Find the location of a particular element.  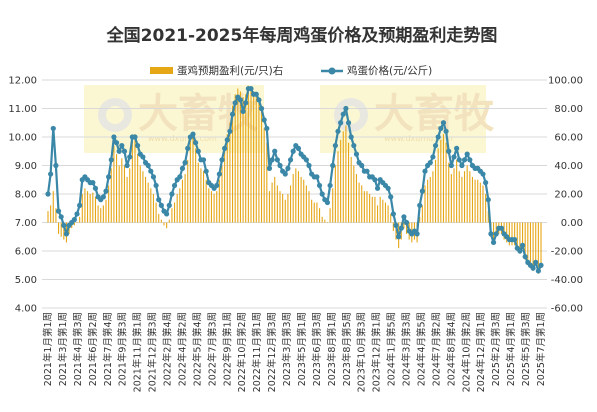

y-right-tick-label: 100.00 is located at coordinates (565, 81).